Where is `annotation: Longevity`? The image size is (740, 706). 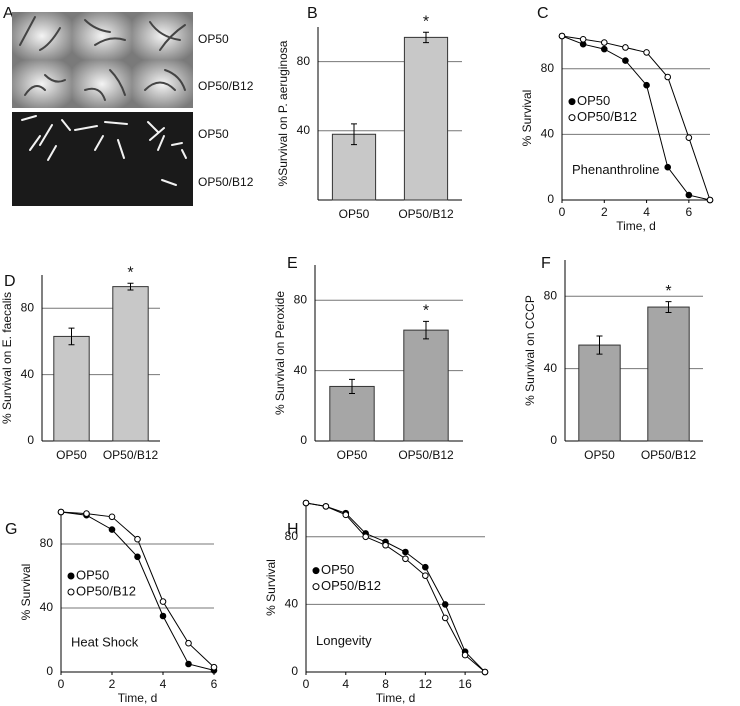
annotation: Longevity is located at coordinates (344, 640).